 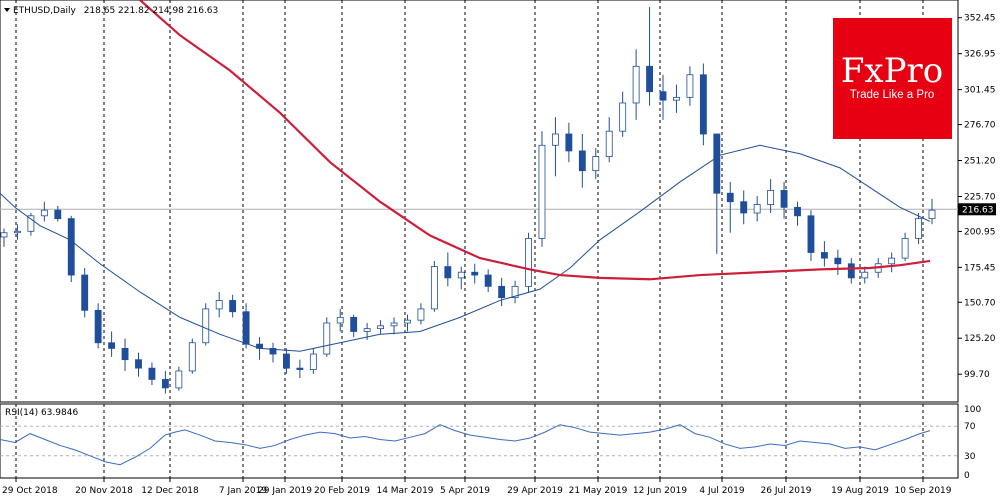 I want to click on ohlc-values: 218.65 221.82 214.98 216.63, so click(x=151, y=11).